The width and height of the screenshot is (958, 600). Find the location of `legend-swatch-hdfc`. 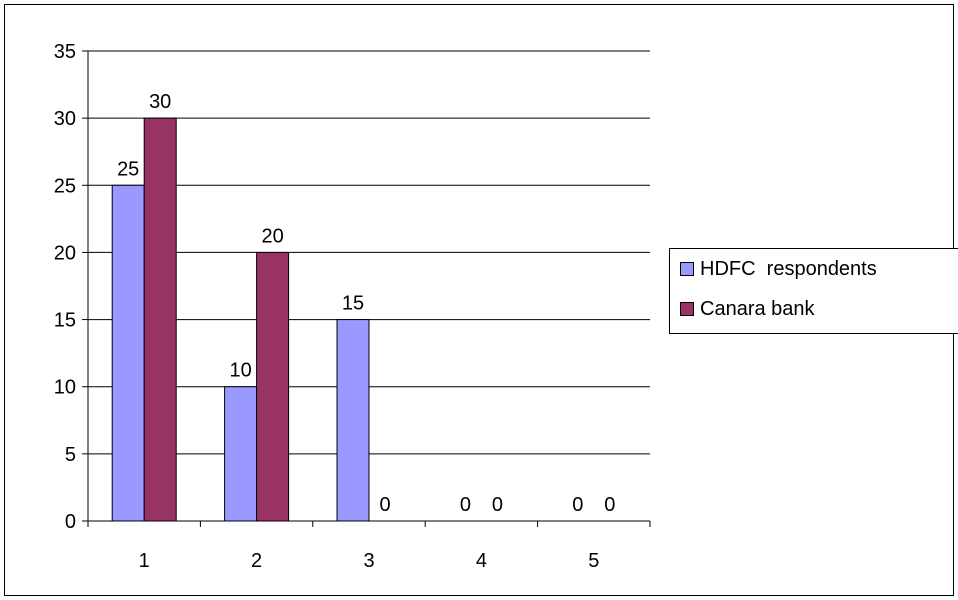

legend-swatch-hdfc is located at coordinates (687, 269).